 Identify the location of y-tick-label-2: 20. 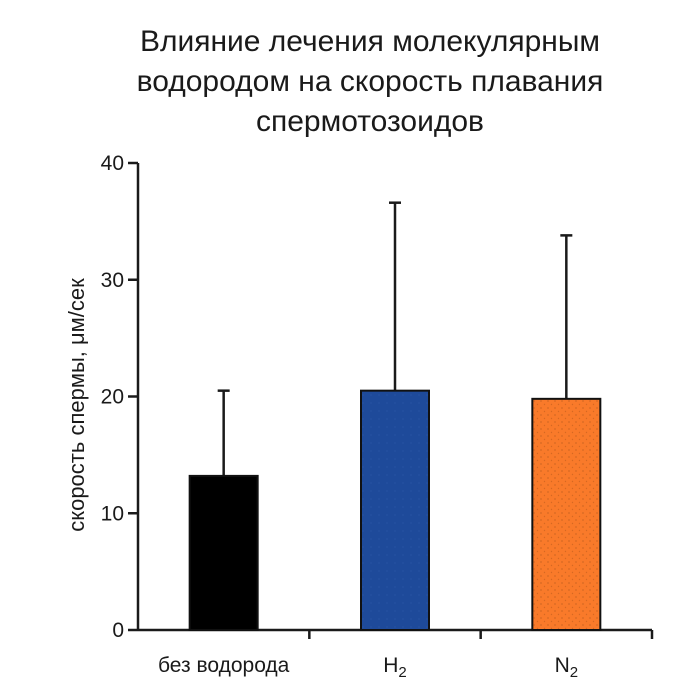
(112, 397).